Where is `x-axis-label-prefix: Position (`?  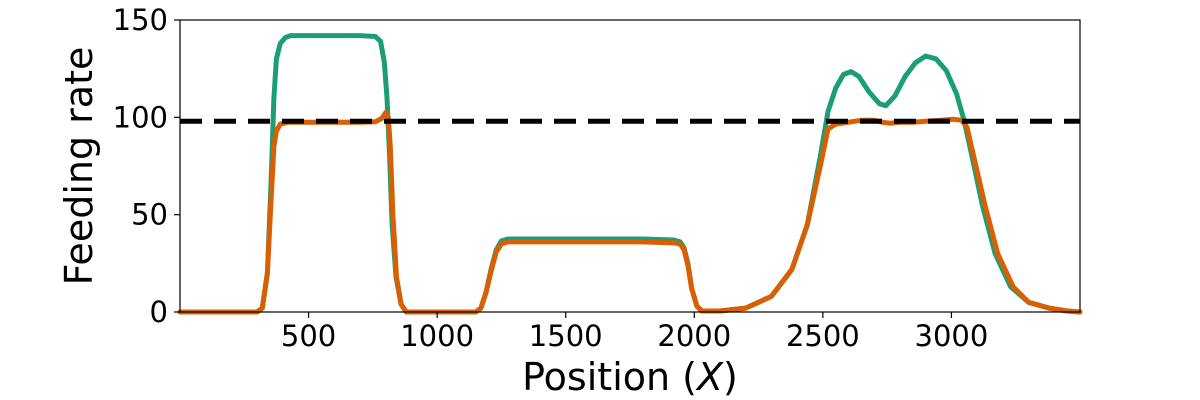
x-axis-label-prefix: Position ( is located at coordinates (609, 377).